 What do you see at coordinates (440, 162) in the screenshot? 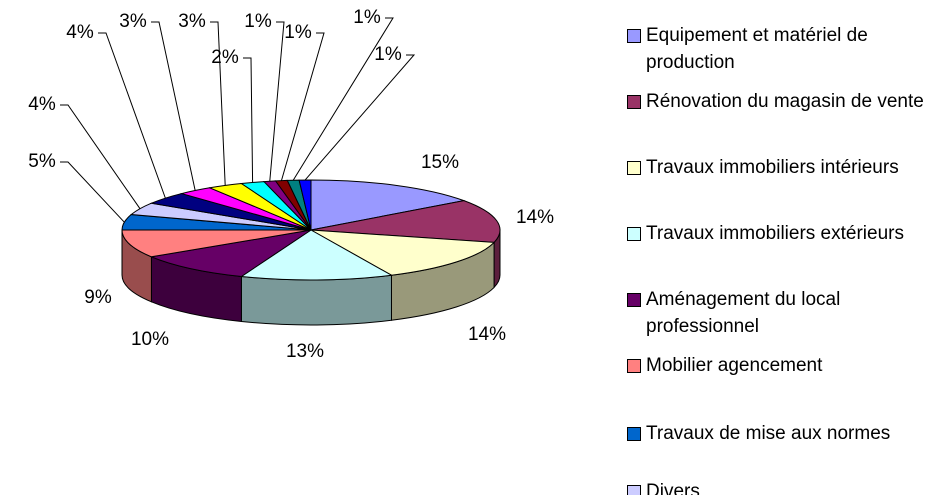
I see `data-label: 15%` at bounding box center [440, 162].